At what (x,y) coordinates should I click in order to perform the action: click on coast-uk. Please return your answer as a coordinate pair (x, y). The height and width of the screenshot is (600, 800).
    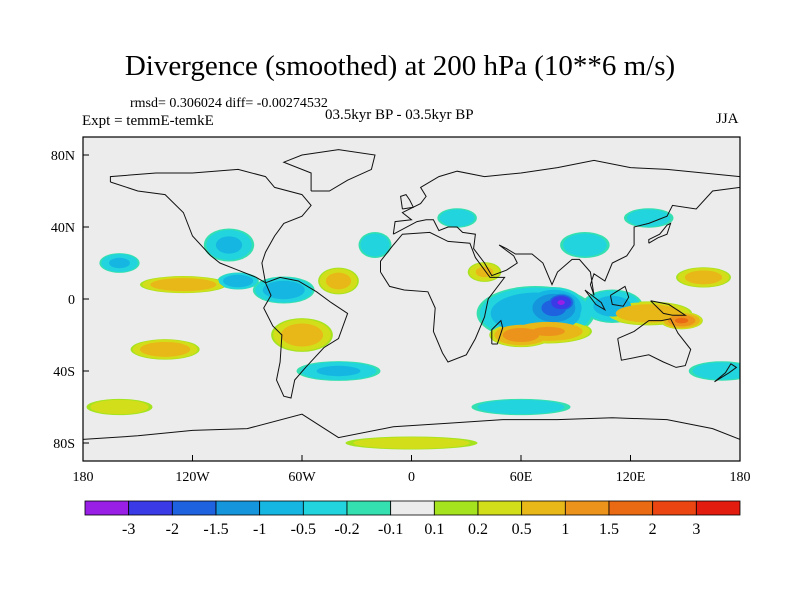
    Looking at the image, I should click on (407, 202).